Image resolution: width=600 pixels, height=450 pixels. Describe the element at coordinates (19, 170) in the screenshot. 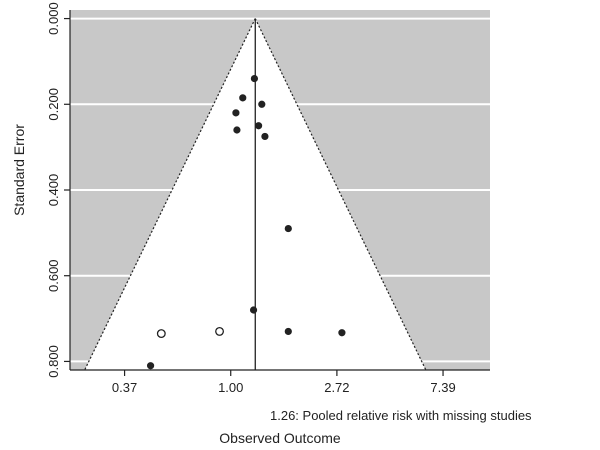

I see `y-axis-title: Standard Error` at that location.